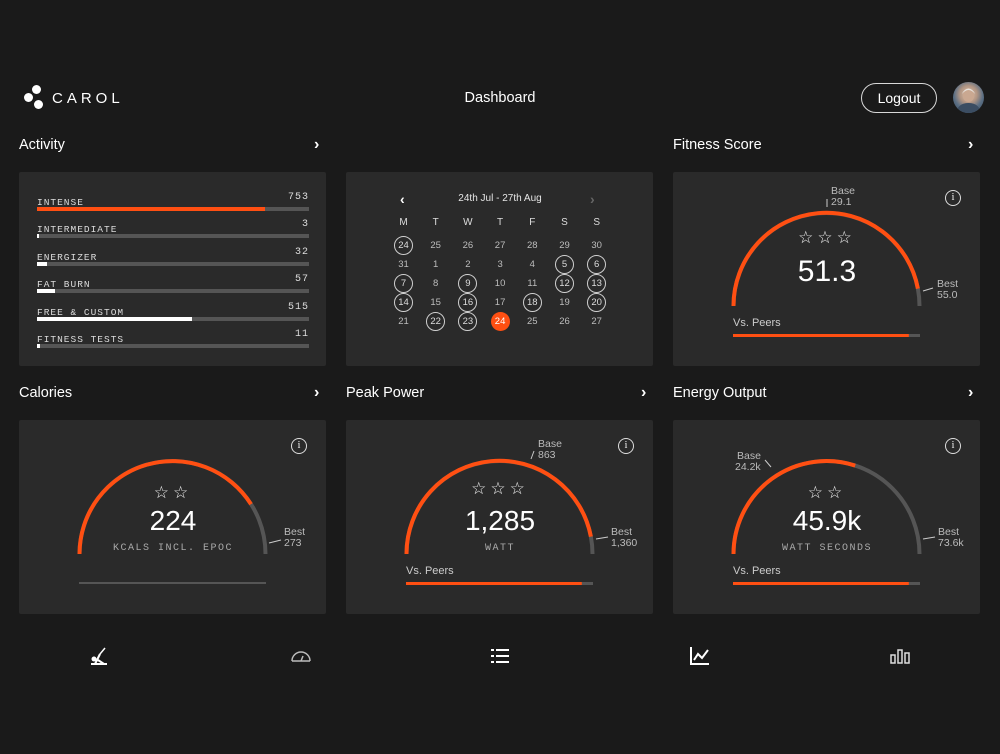 This screenshot has width=1000, height=754. I want to click on calendar-day: 29, so click(564, 245).